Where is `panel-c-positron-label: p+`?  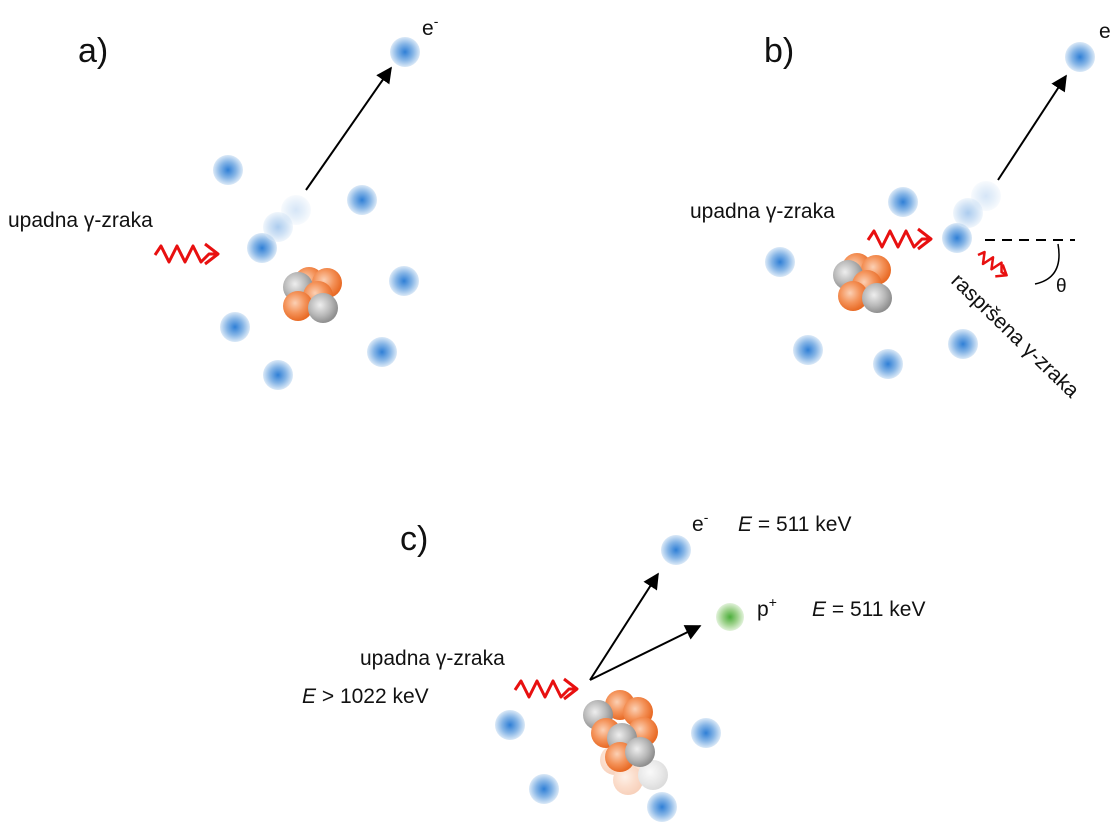
panel-c-positron-label: p+ is located at coordinates (767, 607).